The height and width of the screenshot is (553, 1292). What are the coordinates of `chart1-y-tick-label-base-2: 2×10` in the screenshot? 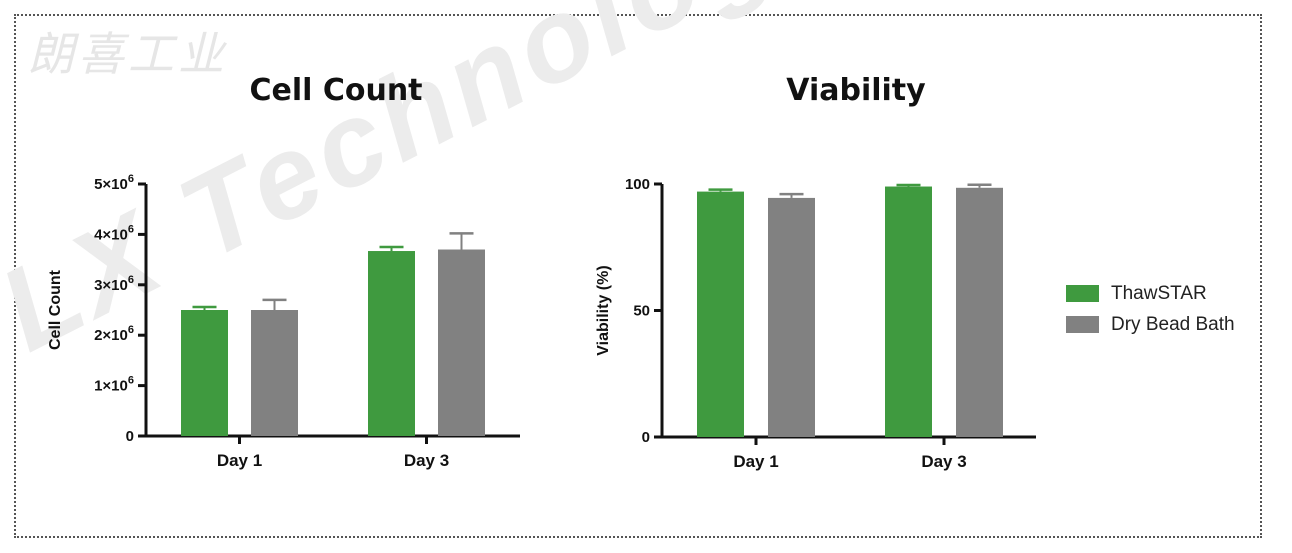 It's located at (111, 335).